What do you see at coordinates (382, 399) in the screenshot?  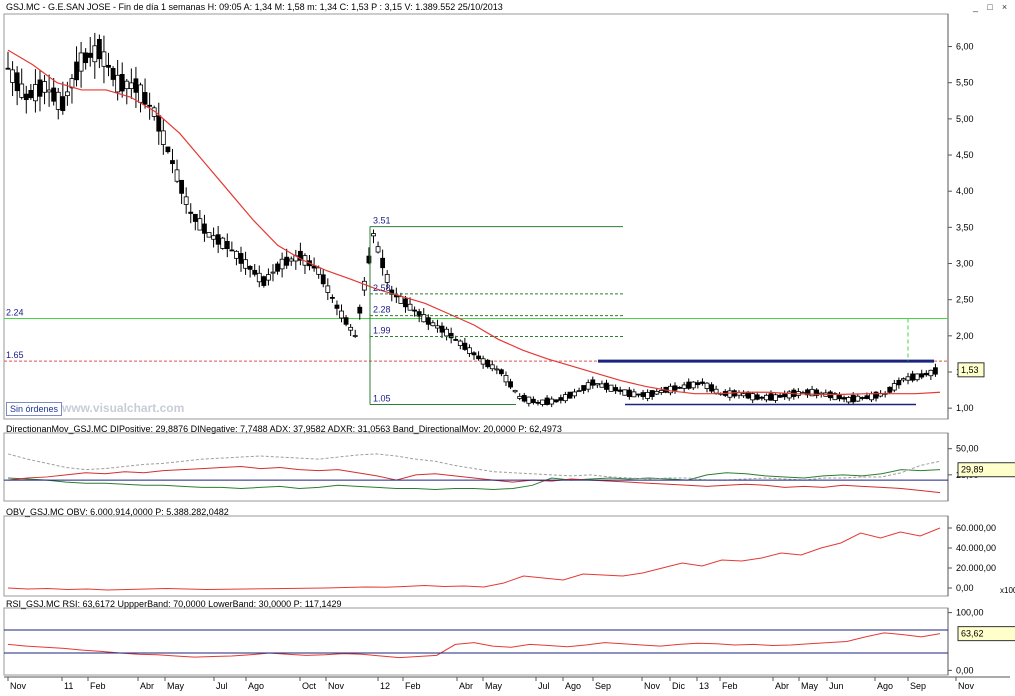 I see `fib-level-label: 1.05` at bounding box center [382, 399].